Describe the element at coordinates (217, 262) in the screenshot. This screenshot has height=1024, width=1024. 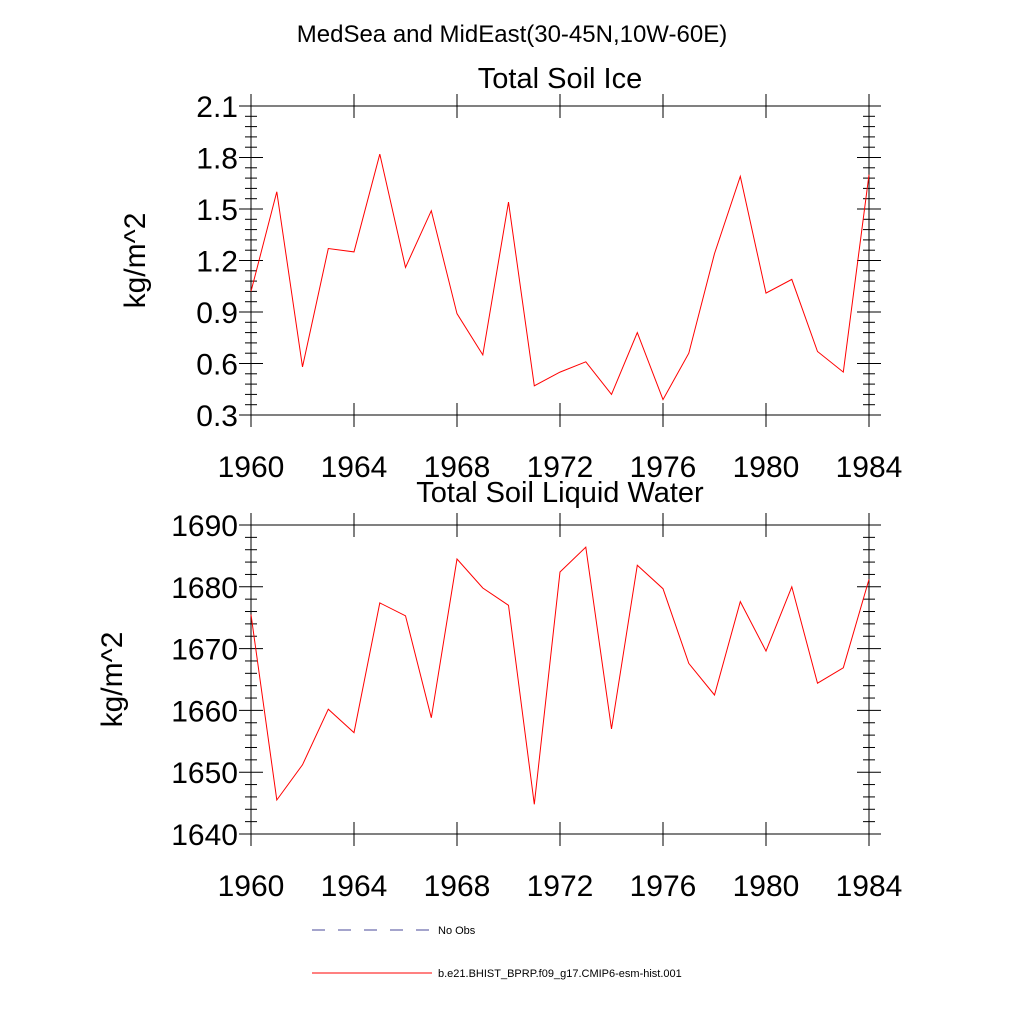
I see `y-tick-label: 1.2` at that location.